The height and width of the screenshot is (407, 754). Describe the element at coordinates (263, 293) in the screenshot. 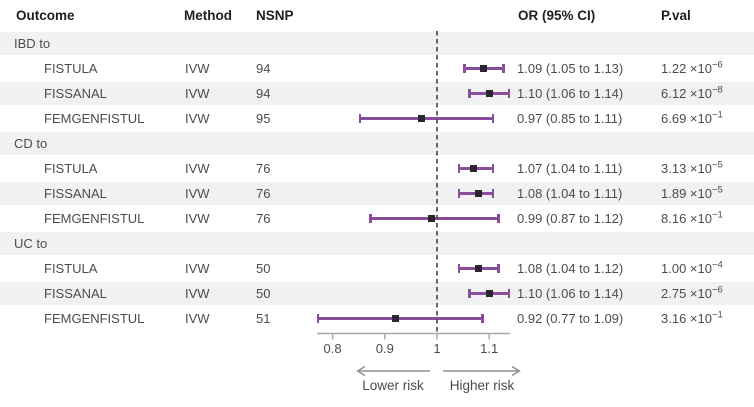

I see `nsnp-value: 50` at that location.